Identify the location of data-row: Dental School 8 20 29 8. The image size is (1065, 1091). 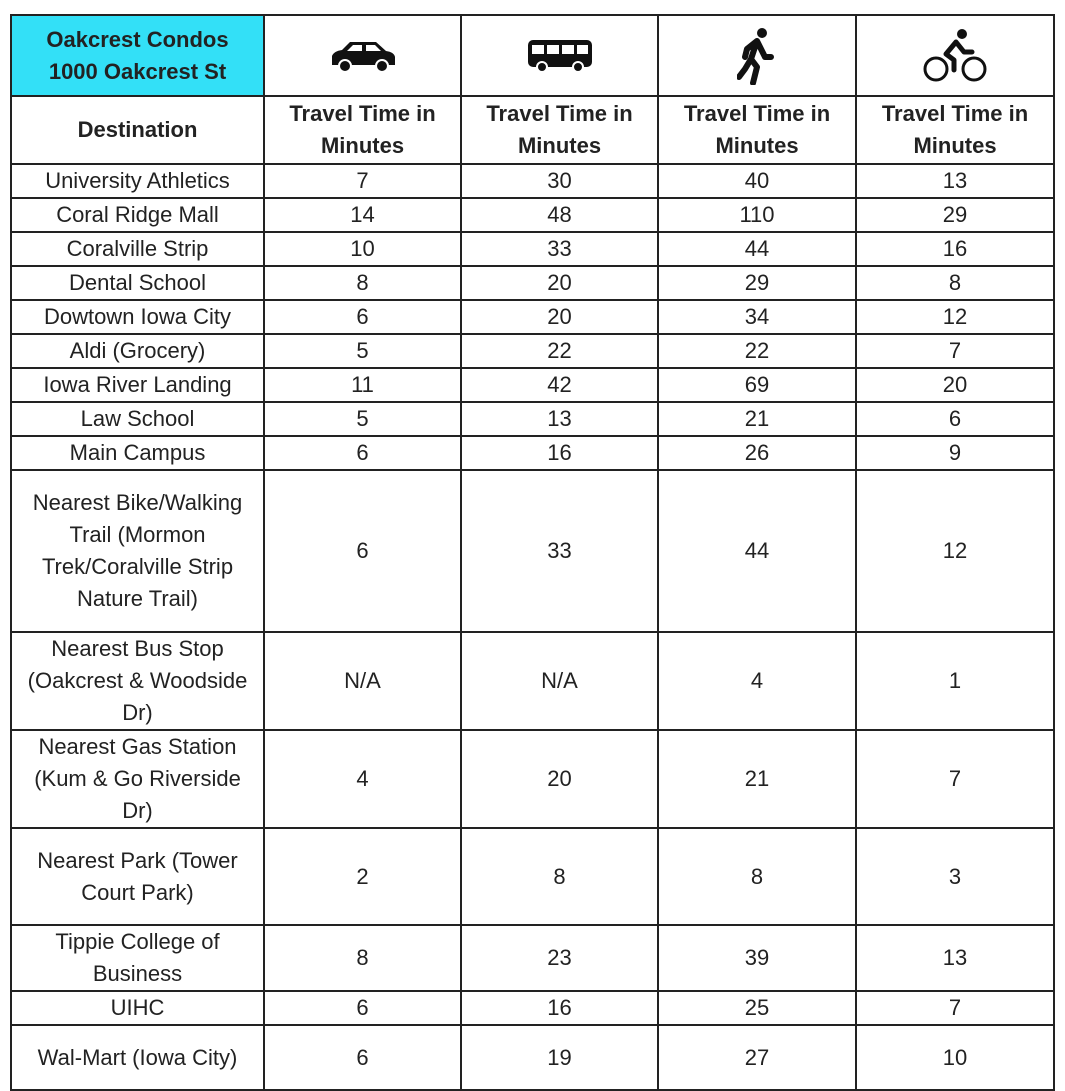
(532, 283).